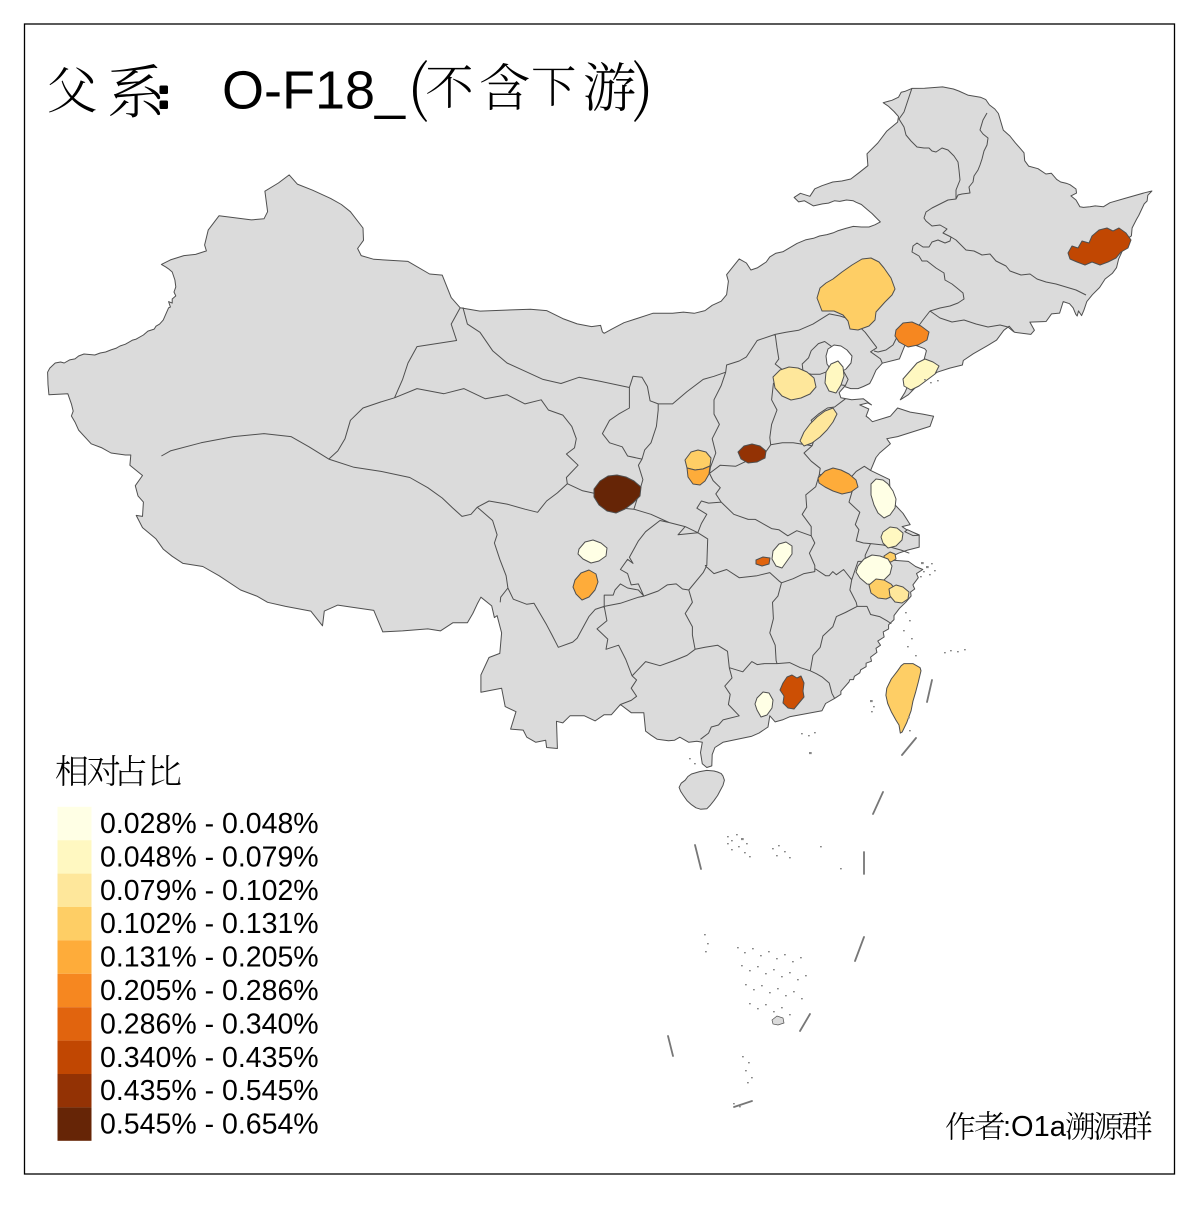  Describe the element at coordinates (209, 857) in the screenshot. I see `svg-text: 0.048% - 0.079%` at that location.